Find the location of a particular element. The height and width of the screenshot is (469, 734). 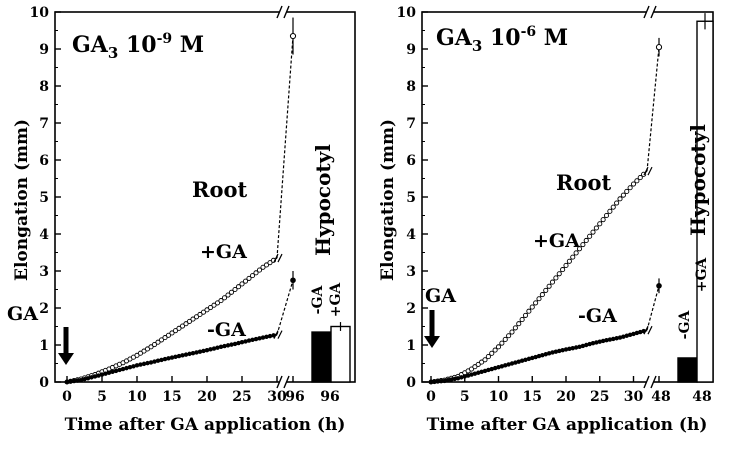

left-series-plus-ga-dashed is located at coordinates (285, 147).